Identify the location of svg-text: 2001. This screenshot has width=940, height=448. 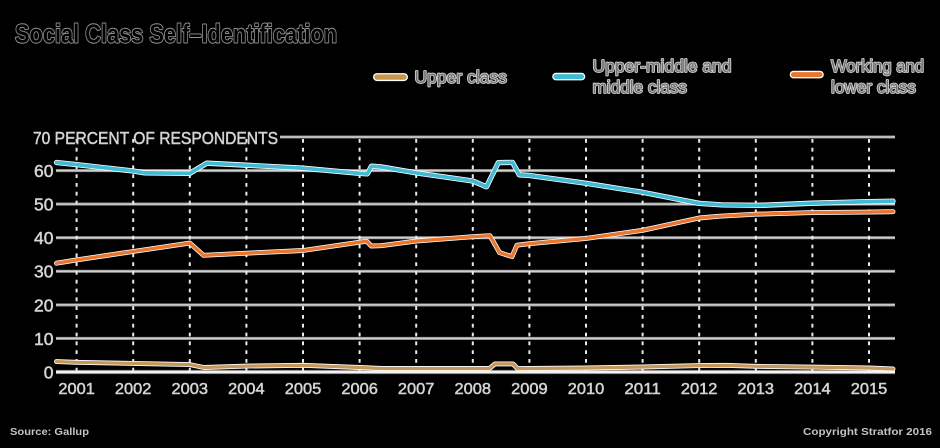
(76, 389).